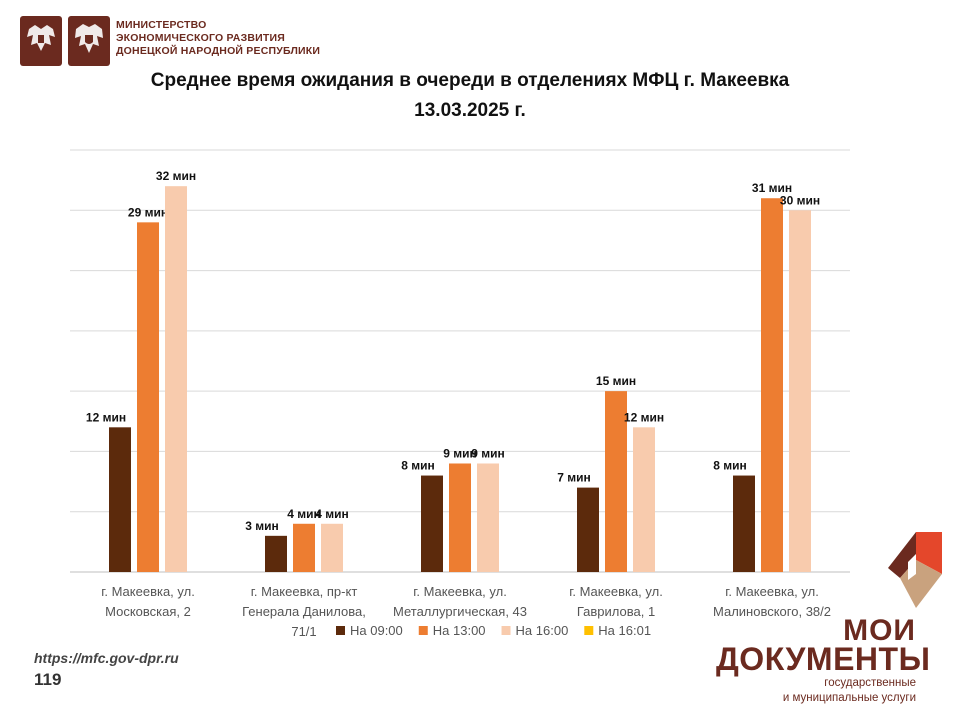  What do you see at coordinates (176, 176) in the screenshot?
I see `data-label: 32 мин` at bounding box center [176, 176].